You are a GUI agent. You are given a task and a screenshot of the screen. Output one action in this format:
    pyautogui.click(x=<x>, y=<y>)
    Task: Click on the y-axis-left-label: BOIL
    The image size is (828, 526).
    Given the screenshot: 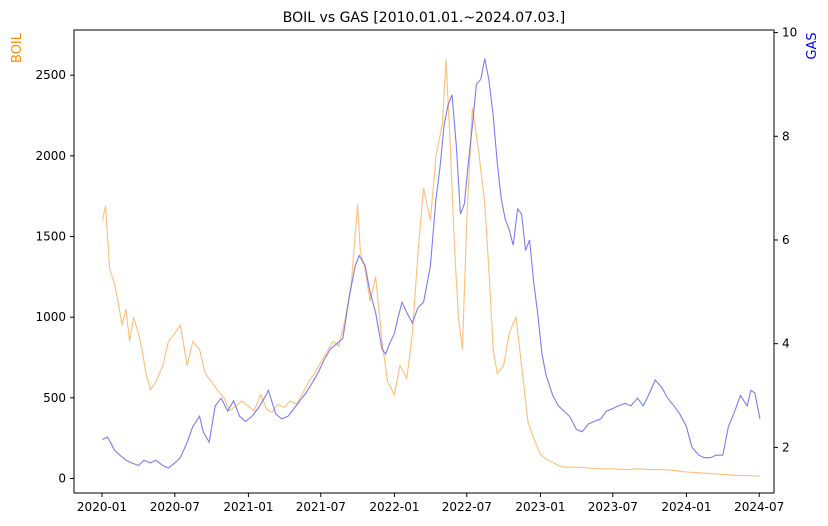 What is the action you would take?
    pyautogui.click(x=17, y=47)
    